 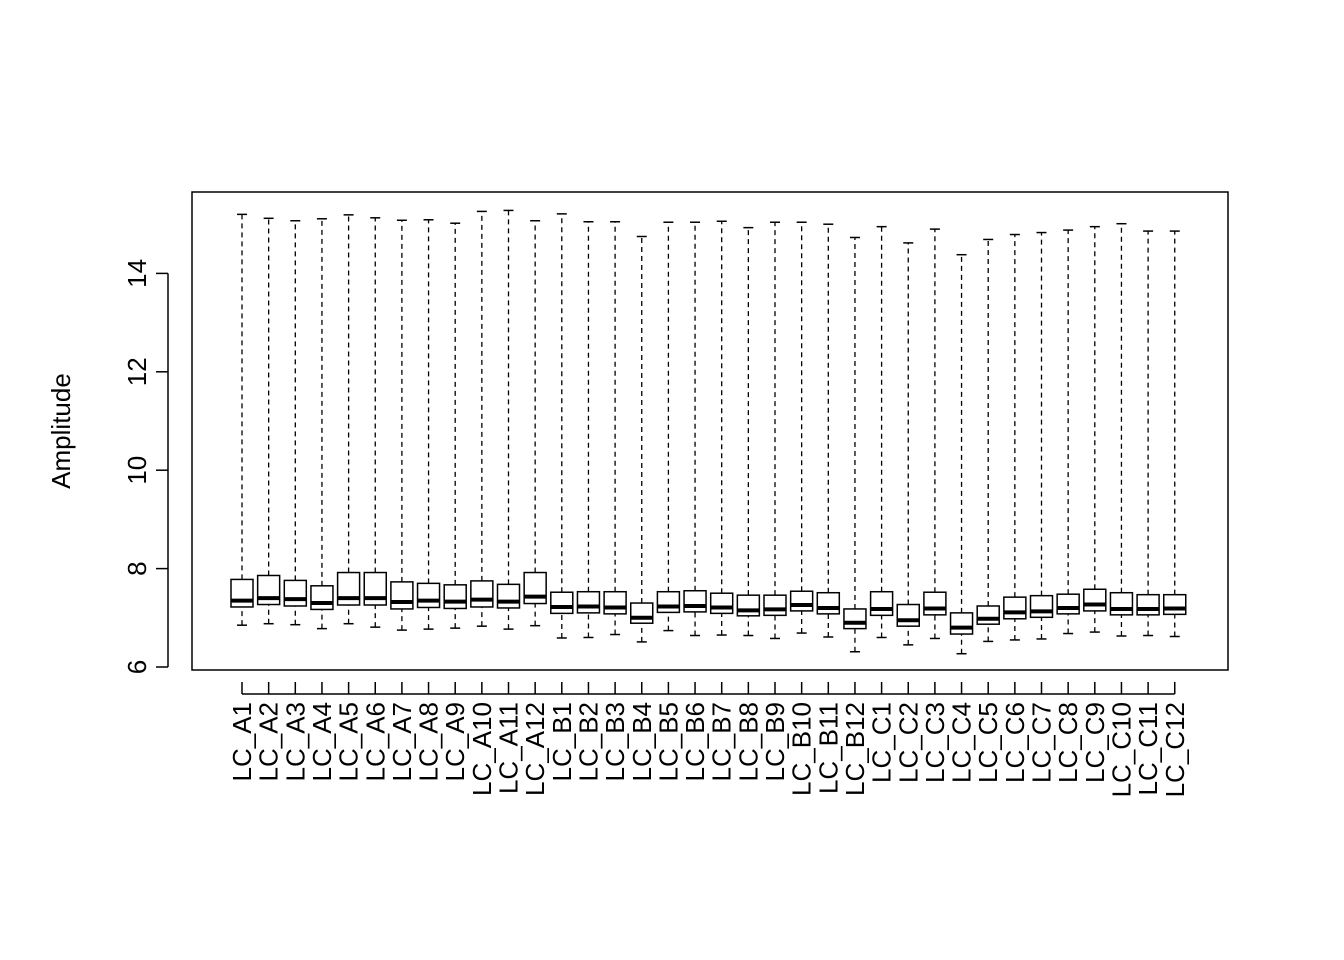 I want to click on x-tick-label: LC_A5, so click(x=349, y=742).